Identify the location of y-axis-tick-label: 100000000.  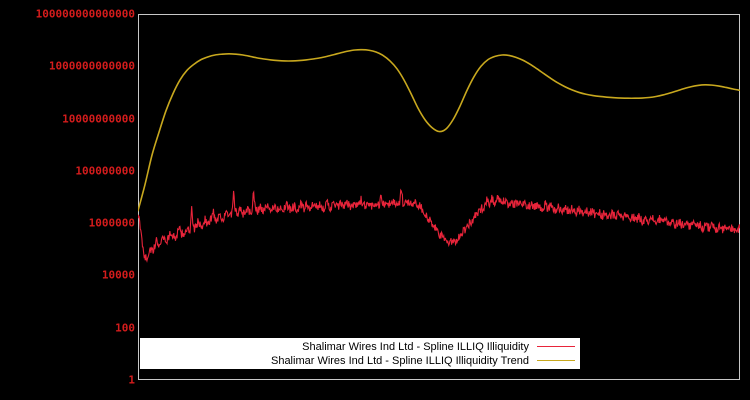
(105, 171).